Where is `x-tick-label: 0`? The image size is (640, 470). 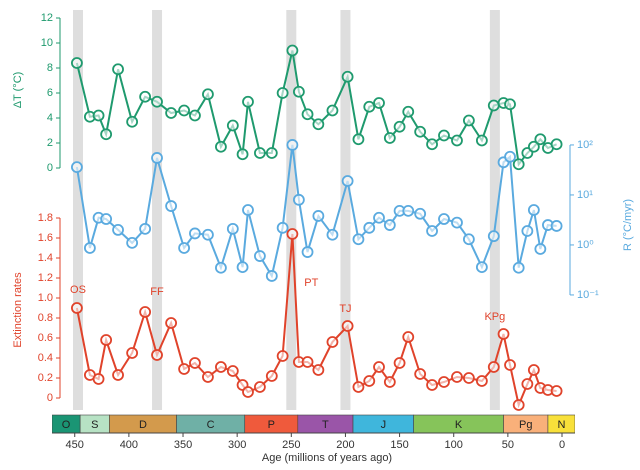
x-tick-label: 0 is located at coordinates (562, 445).